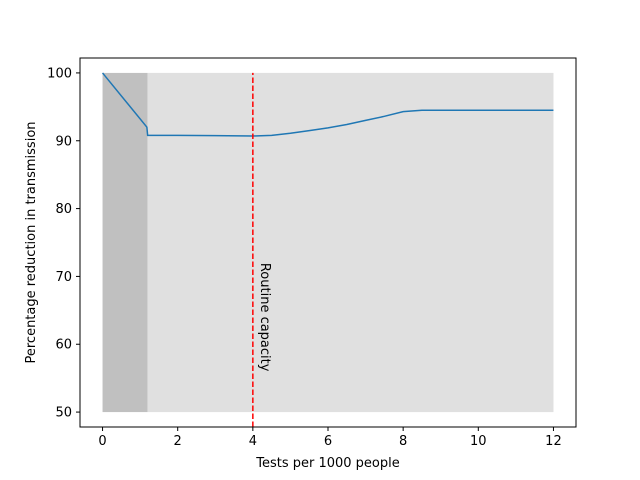  I want to click on y-axis-label: Percentage reduction in transmission, so click(31, 242).